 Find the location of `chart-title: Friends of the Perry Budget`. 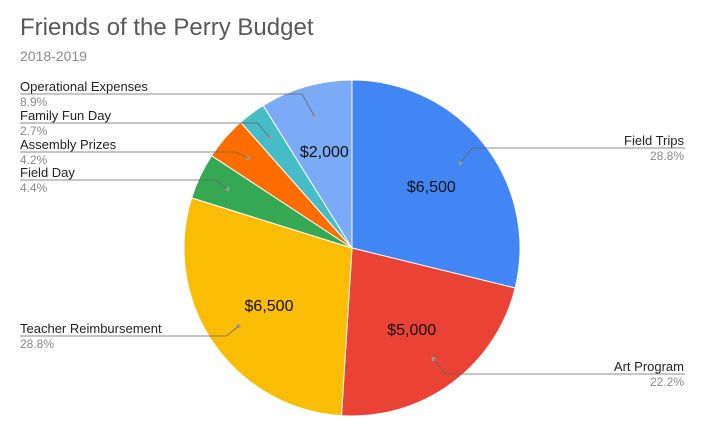

chart-title: Friends of the Perry Budget is located at coordinates (167, 27).